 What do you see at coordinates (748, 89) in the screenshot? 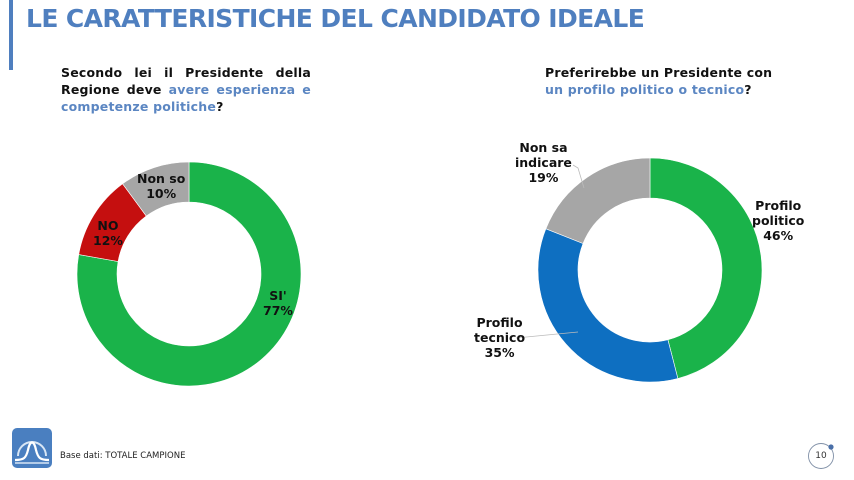
I see `right-question-mark: ?` at bounding box center [748, 89].